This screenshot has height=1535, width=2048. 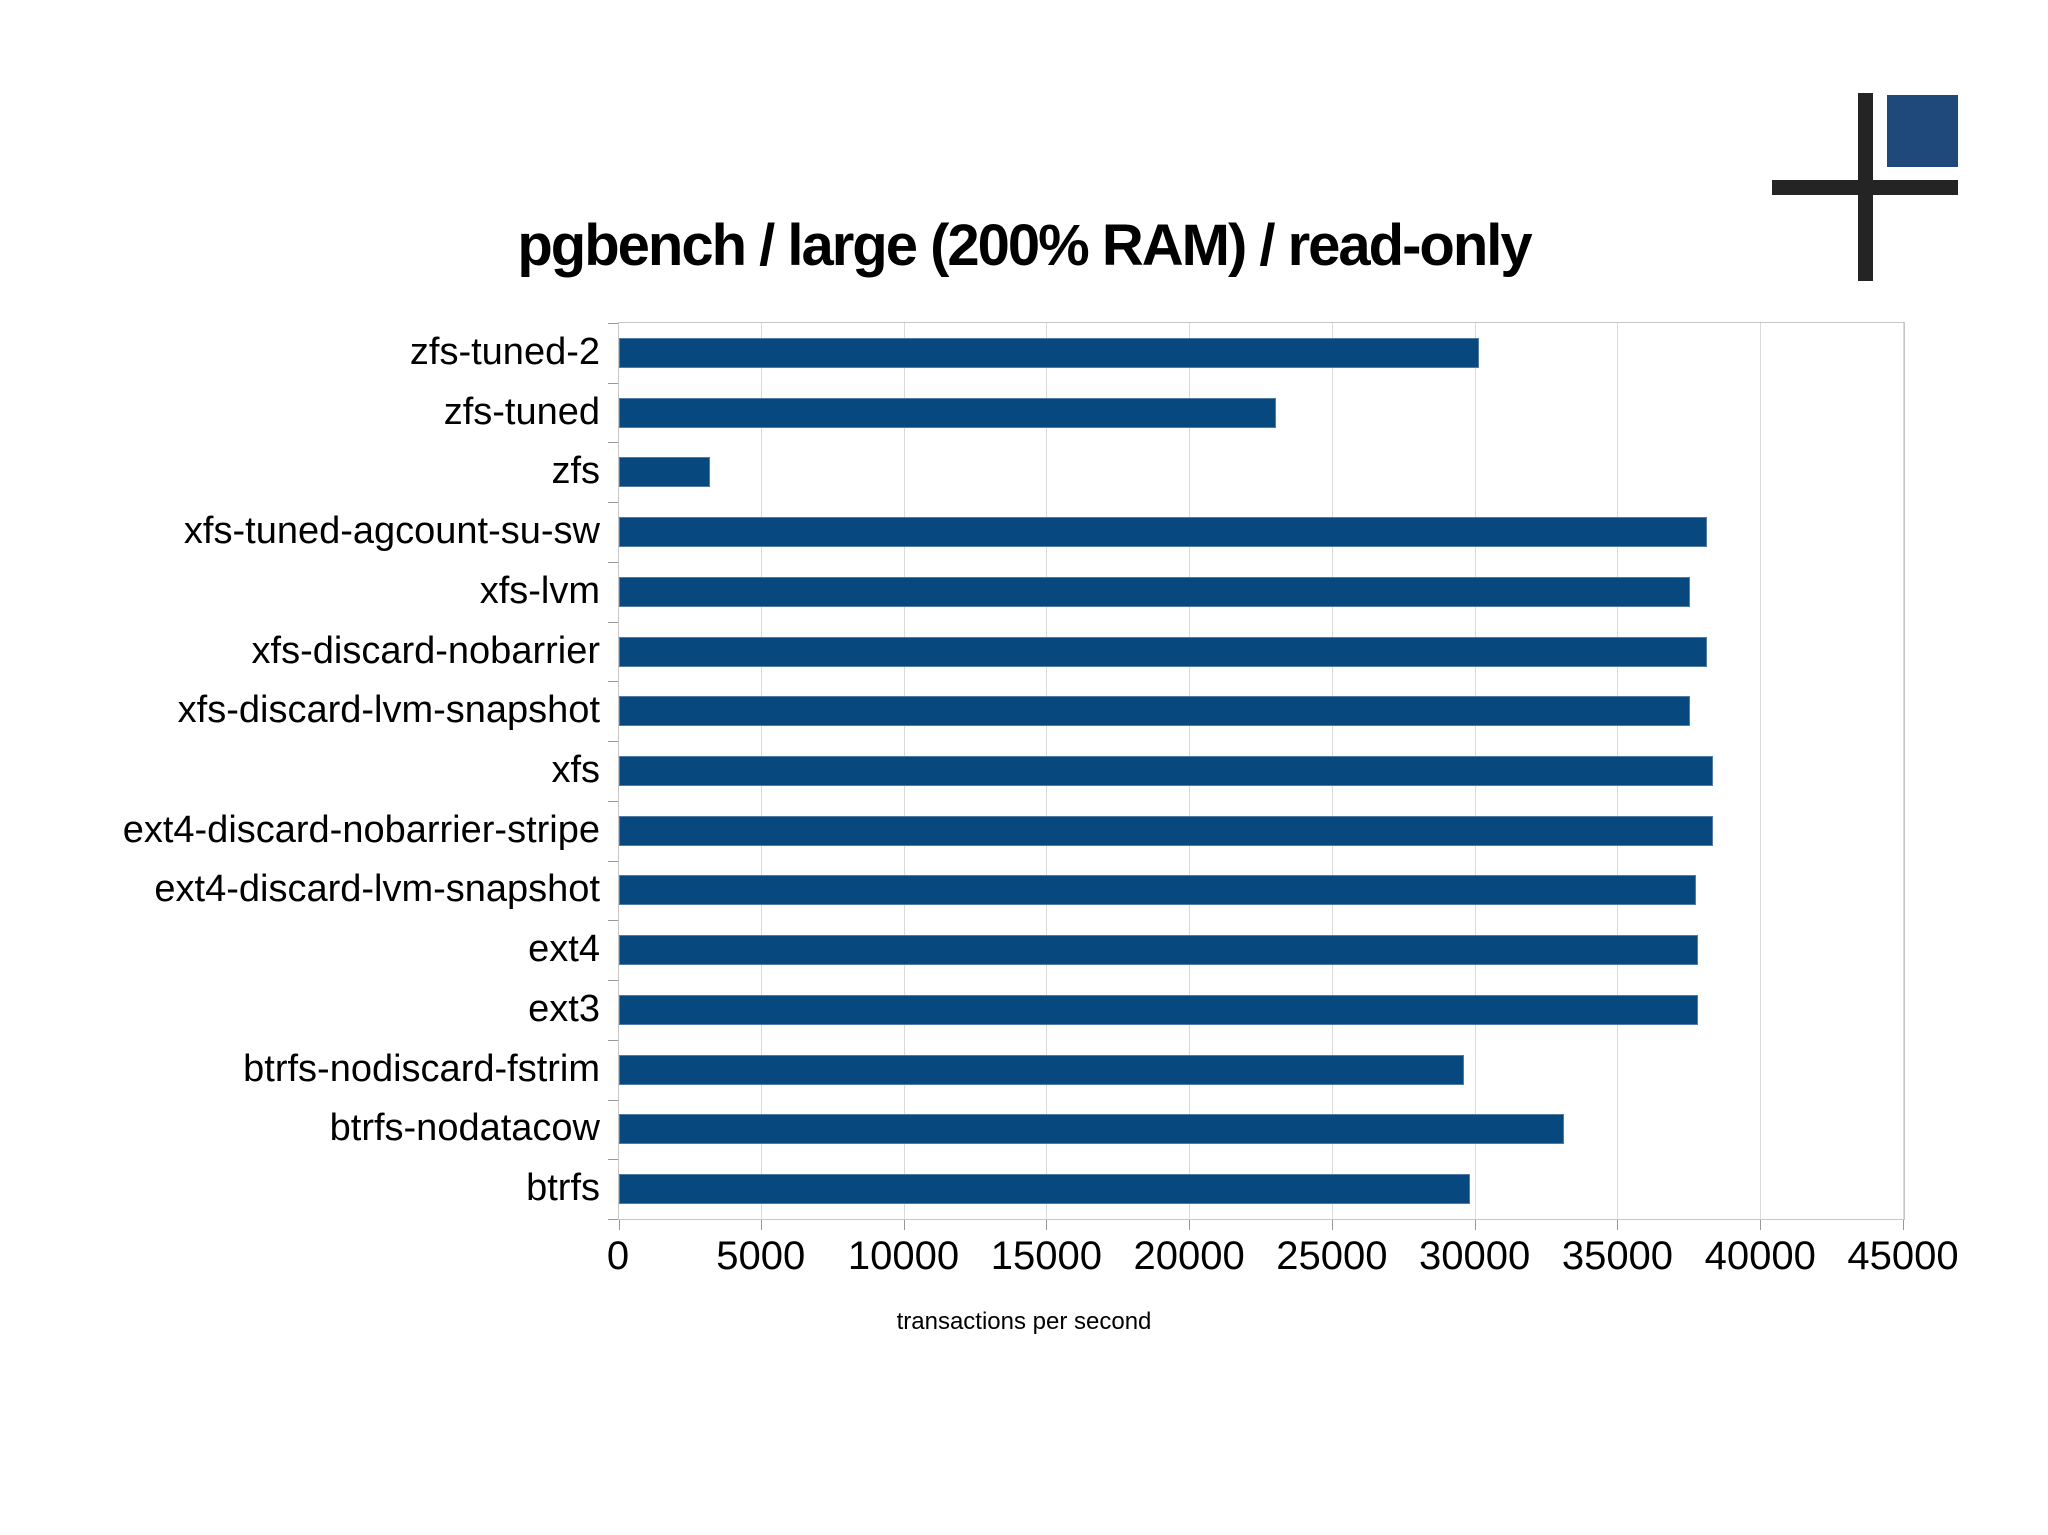 I want to click on bar-xfs, so click(x=1166, y=771).